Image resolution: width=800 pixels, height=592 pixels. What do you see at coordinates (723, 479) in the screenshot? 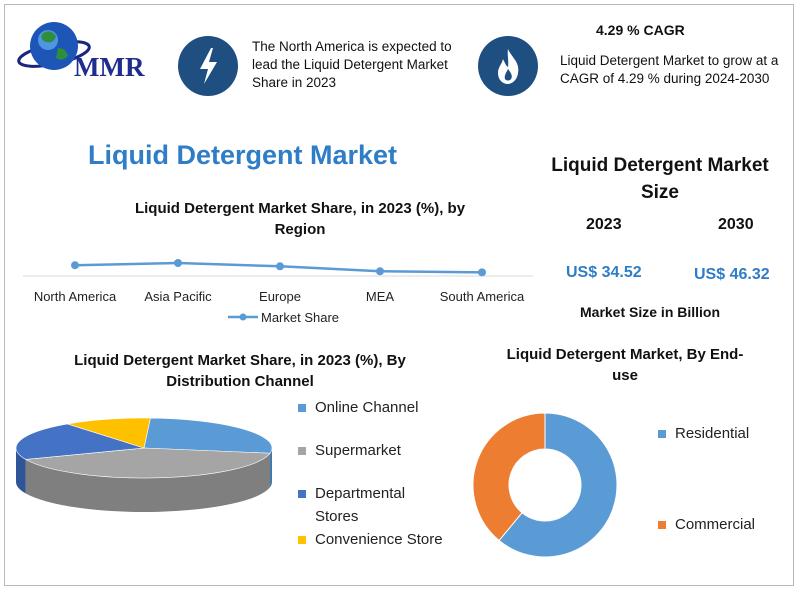
I see `end-use-legend: Residential Commercial` at bounding box center [723, 479].